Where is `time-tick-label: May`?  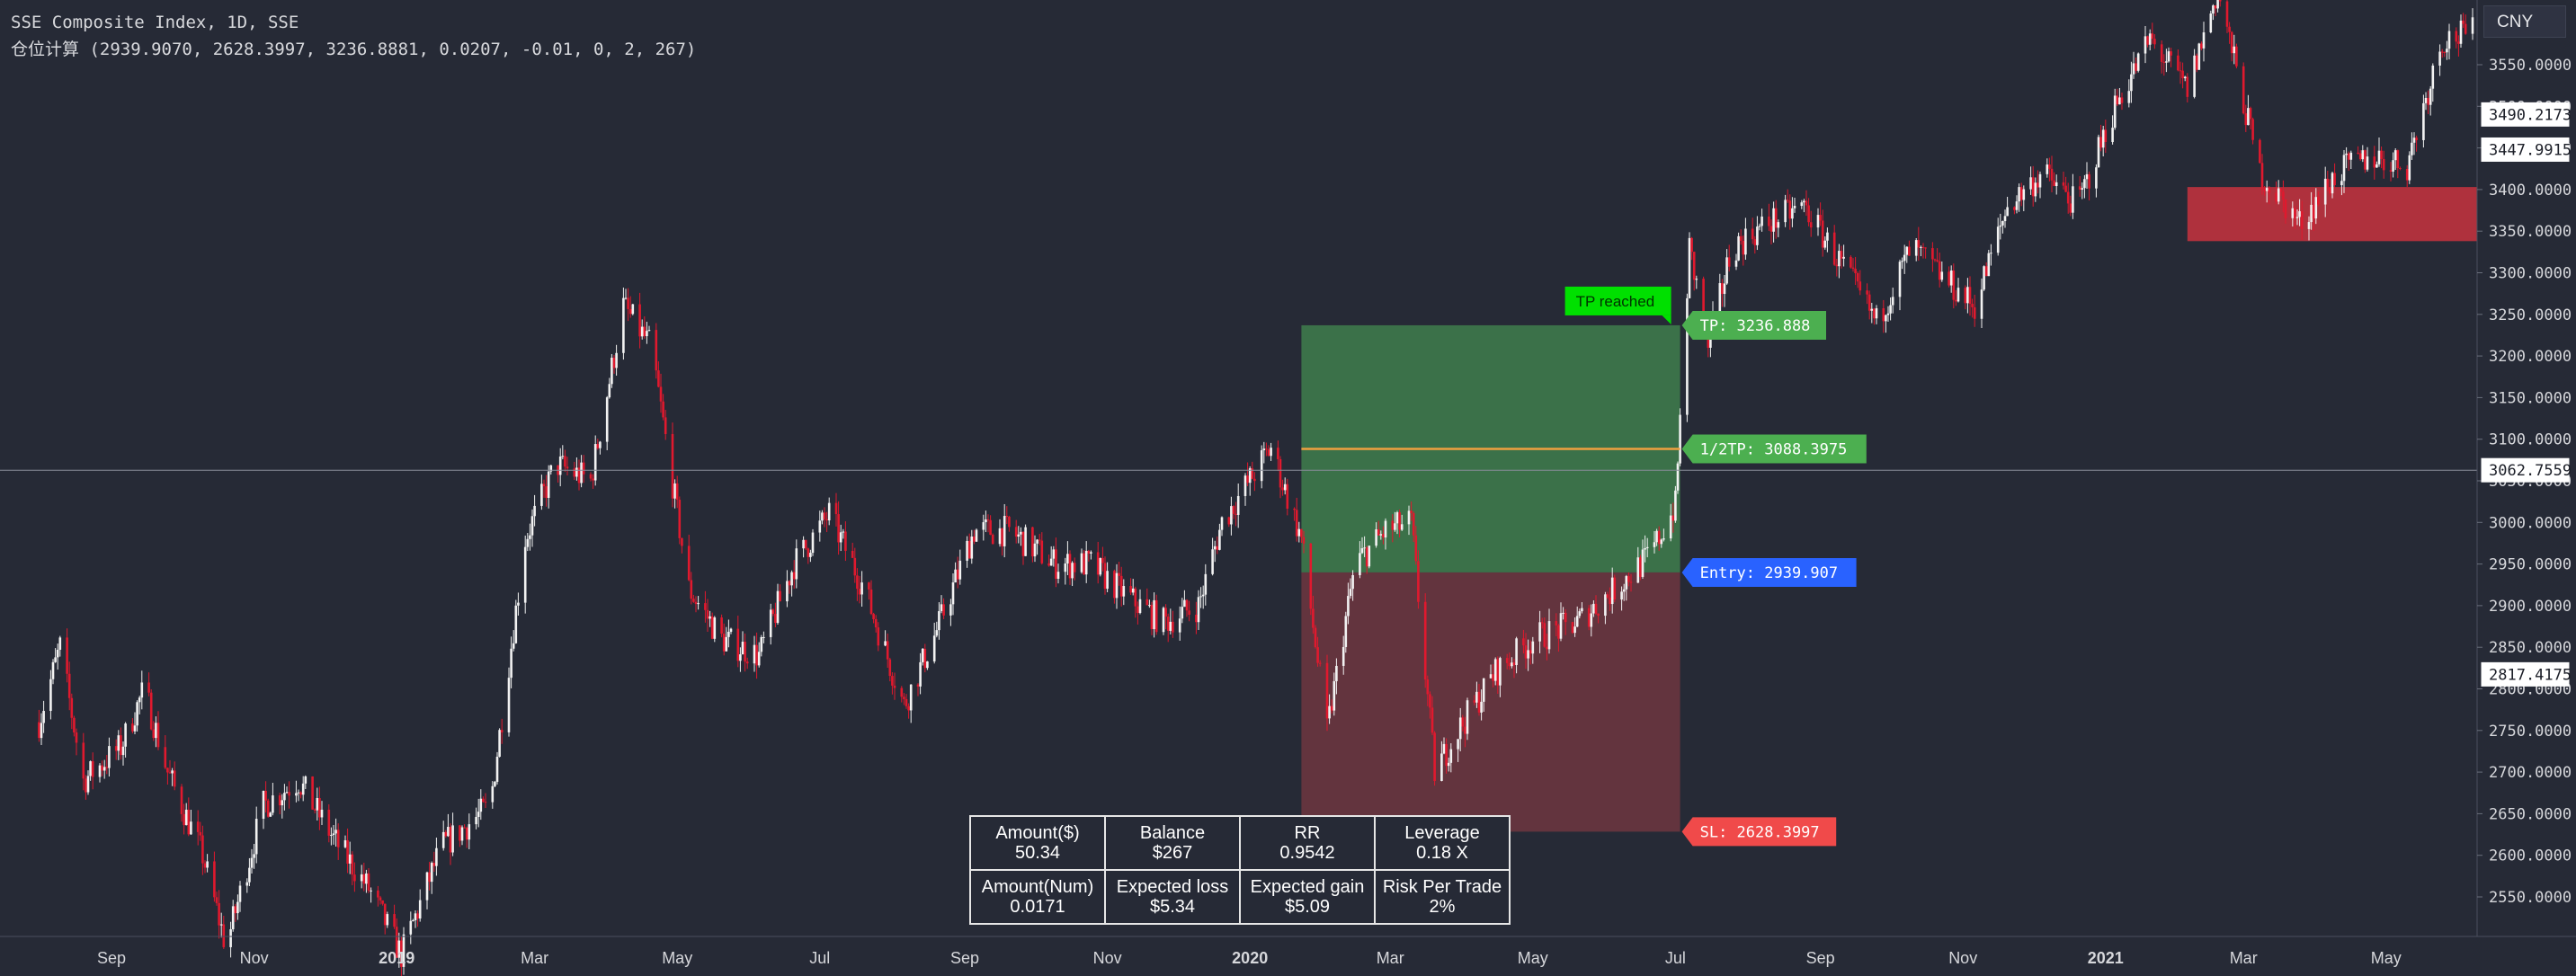 time-tick-label: May is located at coordinates (2387, 958).